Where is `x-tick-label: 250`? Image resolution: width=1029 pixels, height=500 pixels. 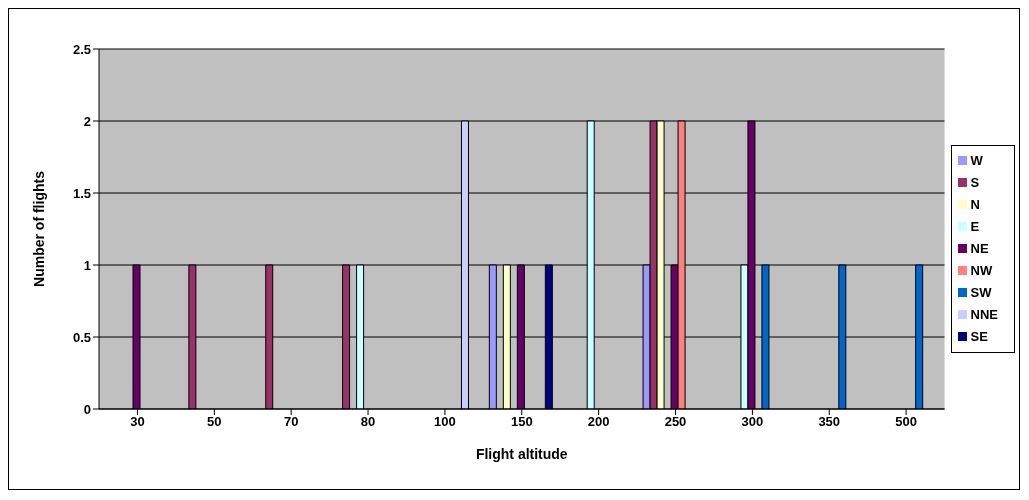 x-tick-label: 250 is located at coordinates (675, 422).